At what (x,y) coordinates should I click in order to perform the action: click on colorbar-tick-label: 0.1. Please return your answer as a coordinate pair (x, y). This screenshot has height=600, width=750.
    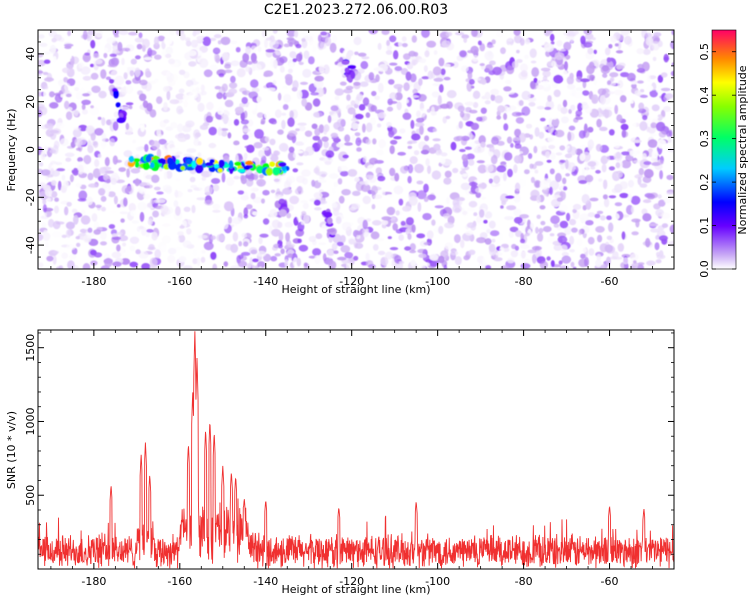
    Looking at the image, I should click on (704, 226).